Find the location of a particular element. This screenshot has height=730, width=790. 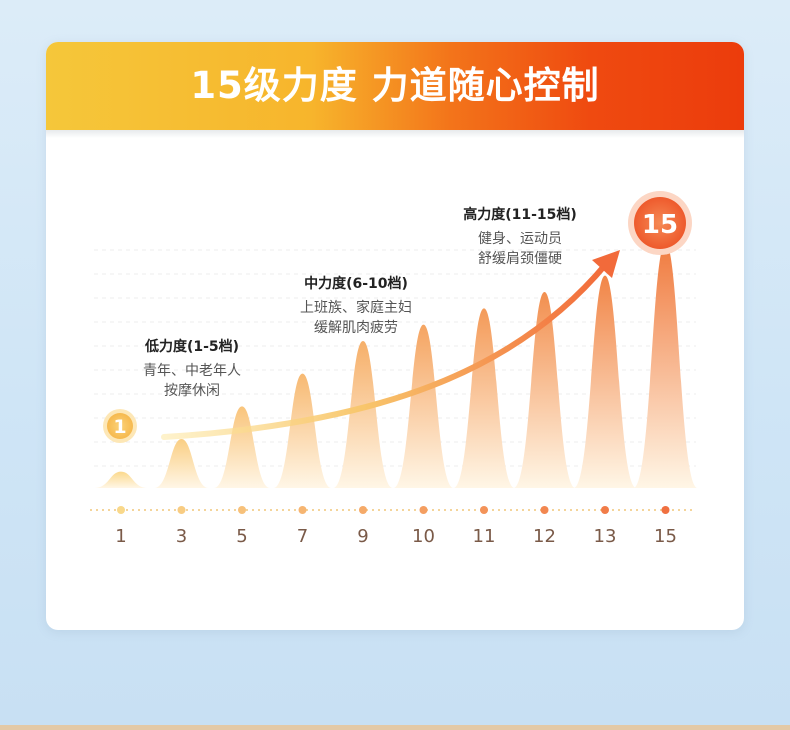

band-low-desc-2: 按摩休闲 is located at coordinates (192, 390).